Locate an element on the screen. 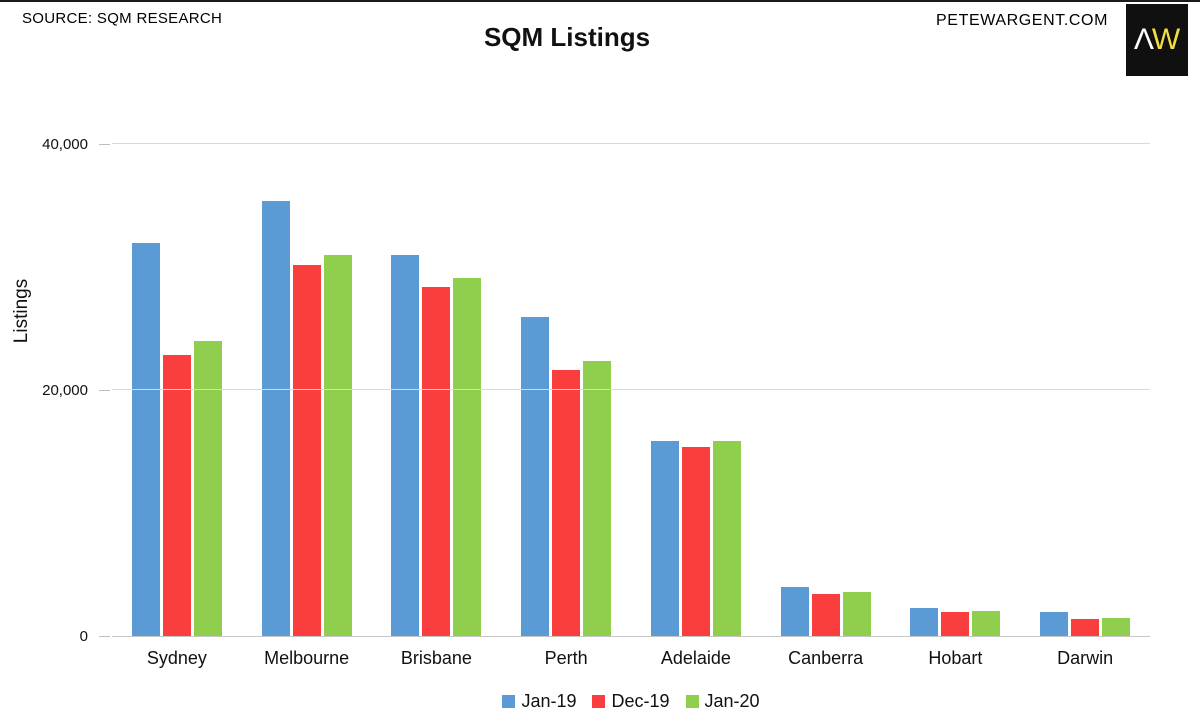 The image size is (1200, 721). image-top-border is located at coordinates (600, 1).